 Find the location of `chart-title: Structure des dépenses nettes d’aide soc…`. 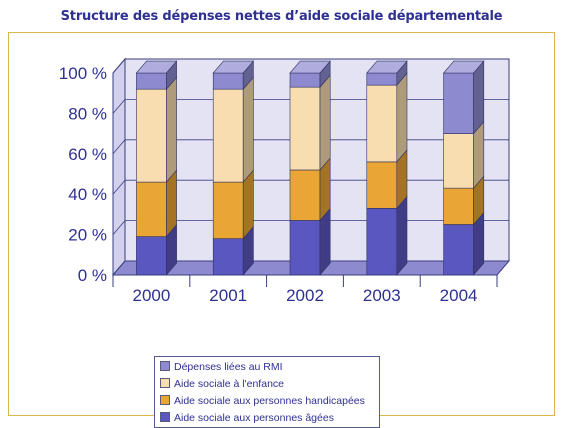

chart-title: Structure des dépenses nettes d’aide soc… is located at coordinates (281, 16).